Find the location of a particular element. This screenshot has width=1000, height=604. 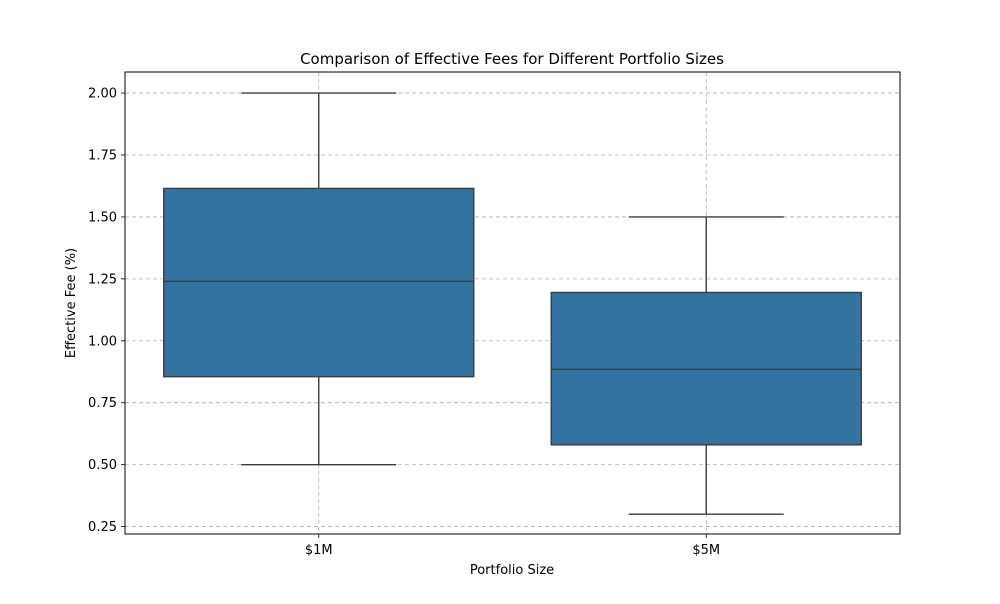

y-axis-label: Effective Fee (%) is located at coordinates (71, 303).